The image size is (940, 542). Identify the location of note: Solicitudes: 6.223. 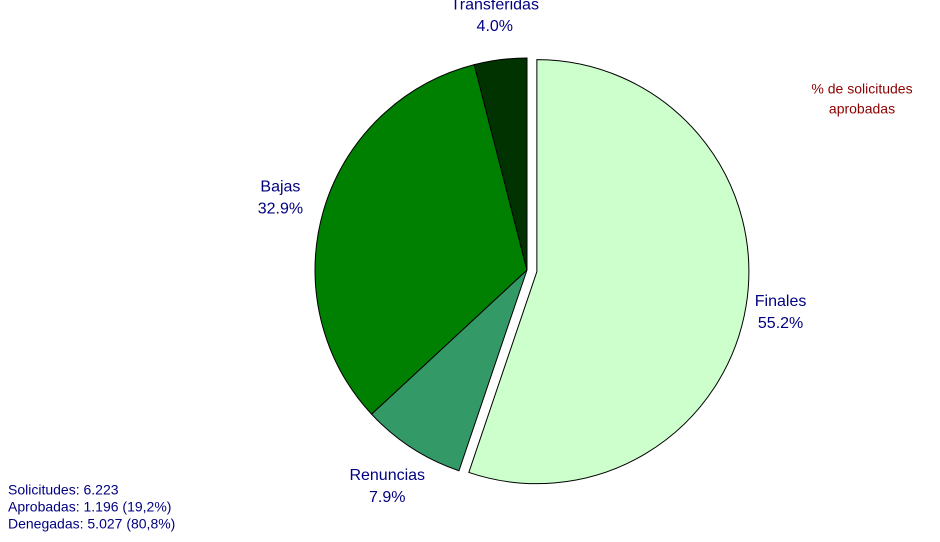
(63, 490).